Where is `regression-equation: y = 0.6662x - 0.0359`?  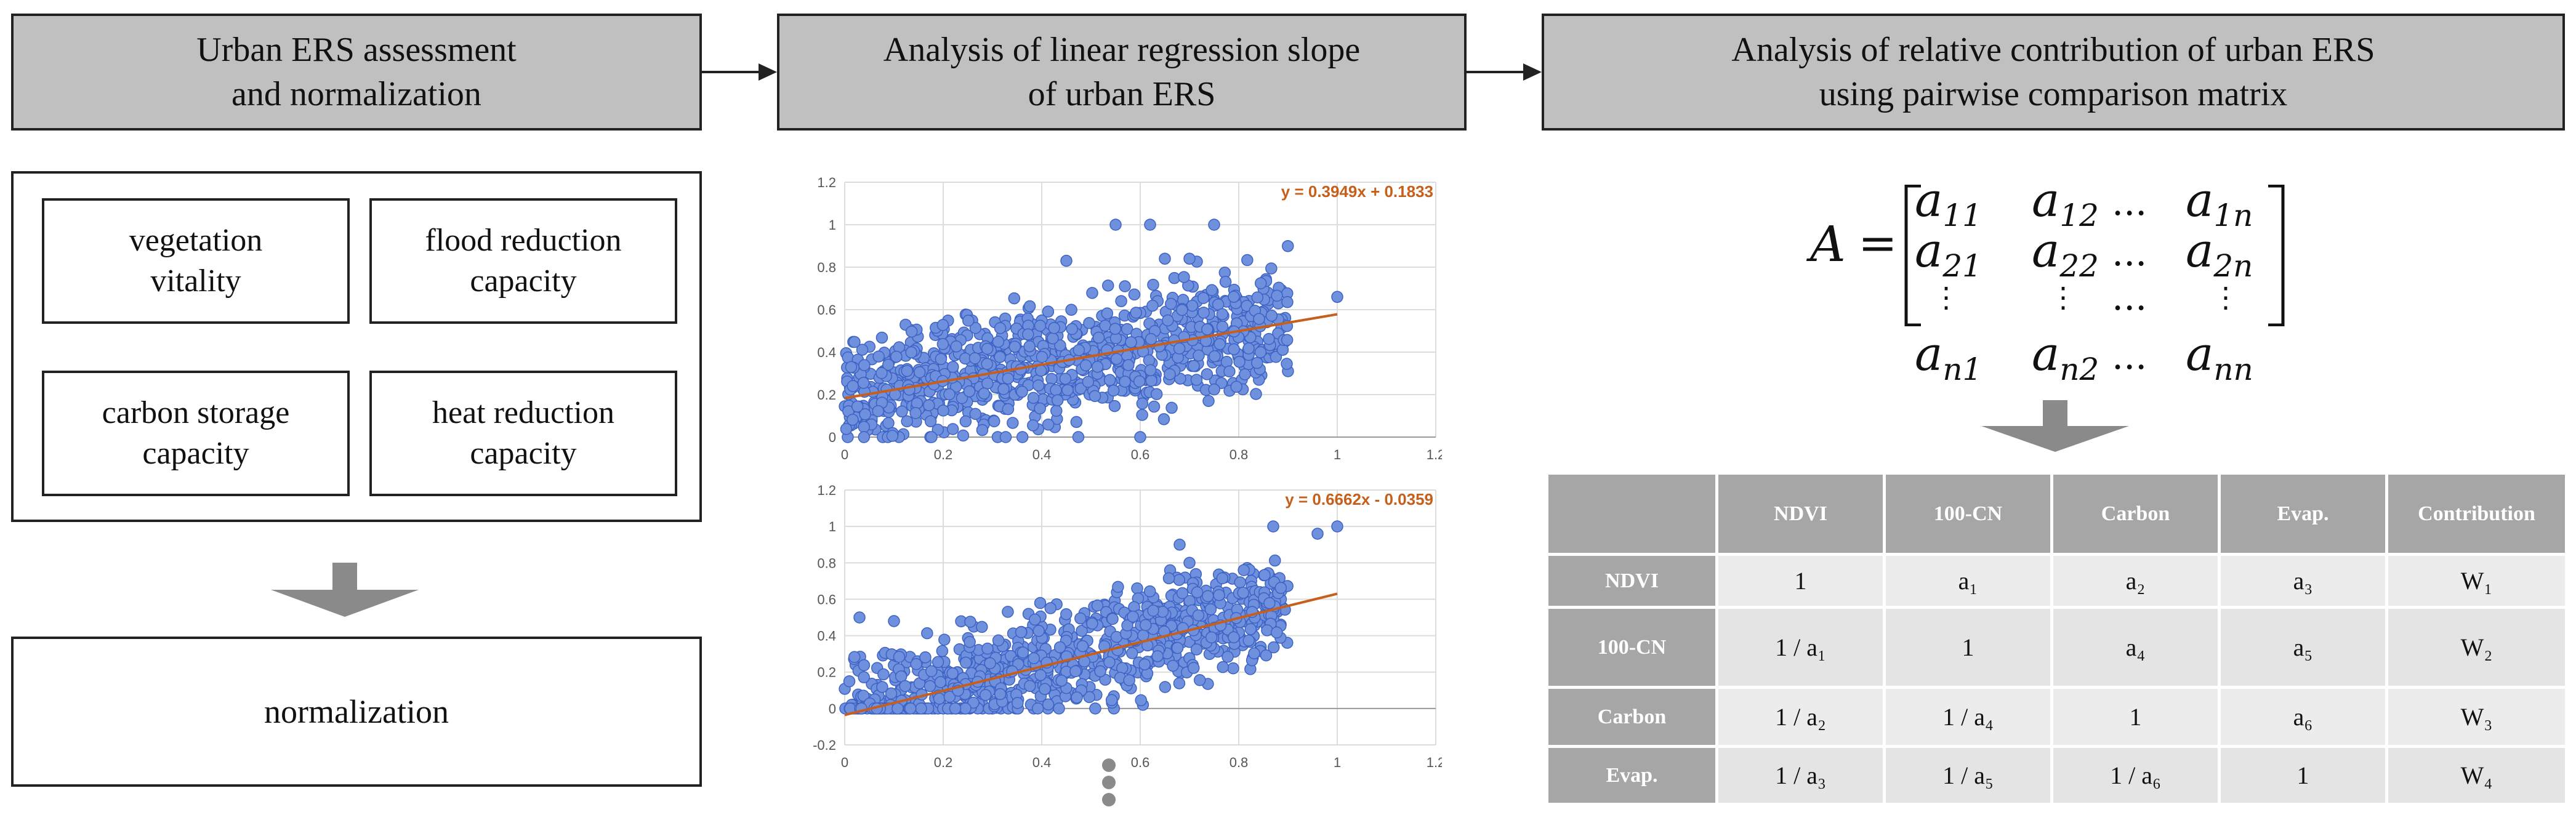
regression-equation: y = 0.6662x - 0.0359 is located at coordinates (1359, 499).